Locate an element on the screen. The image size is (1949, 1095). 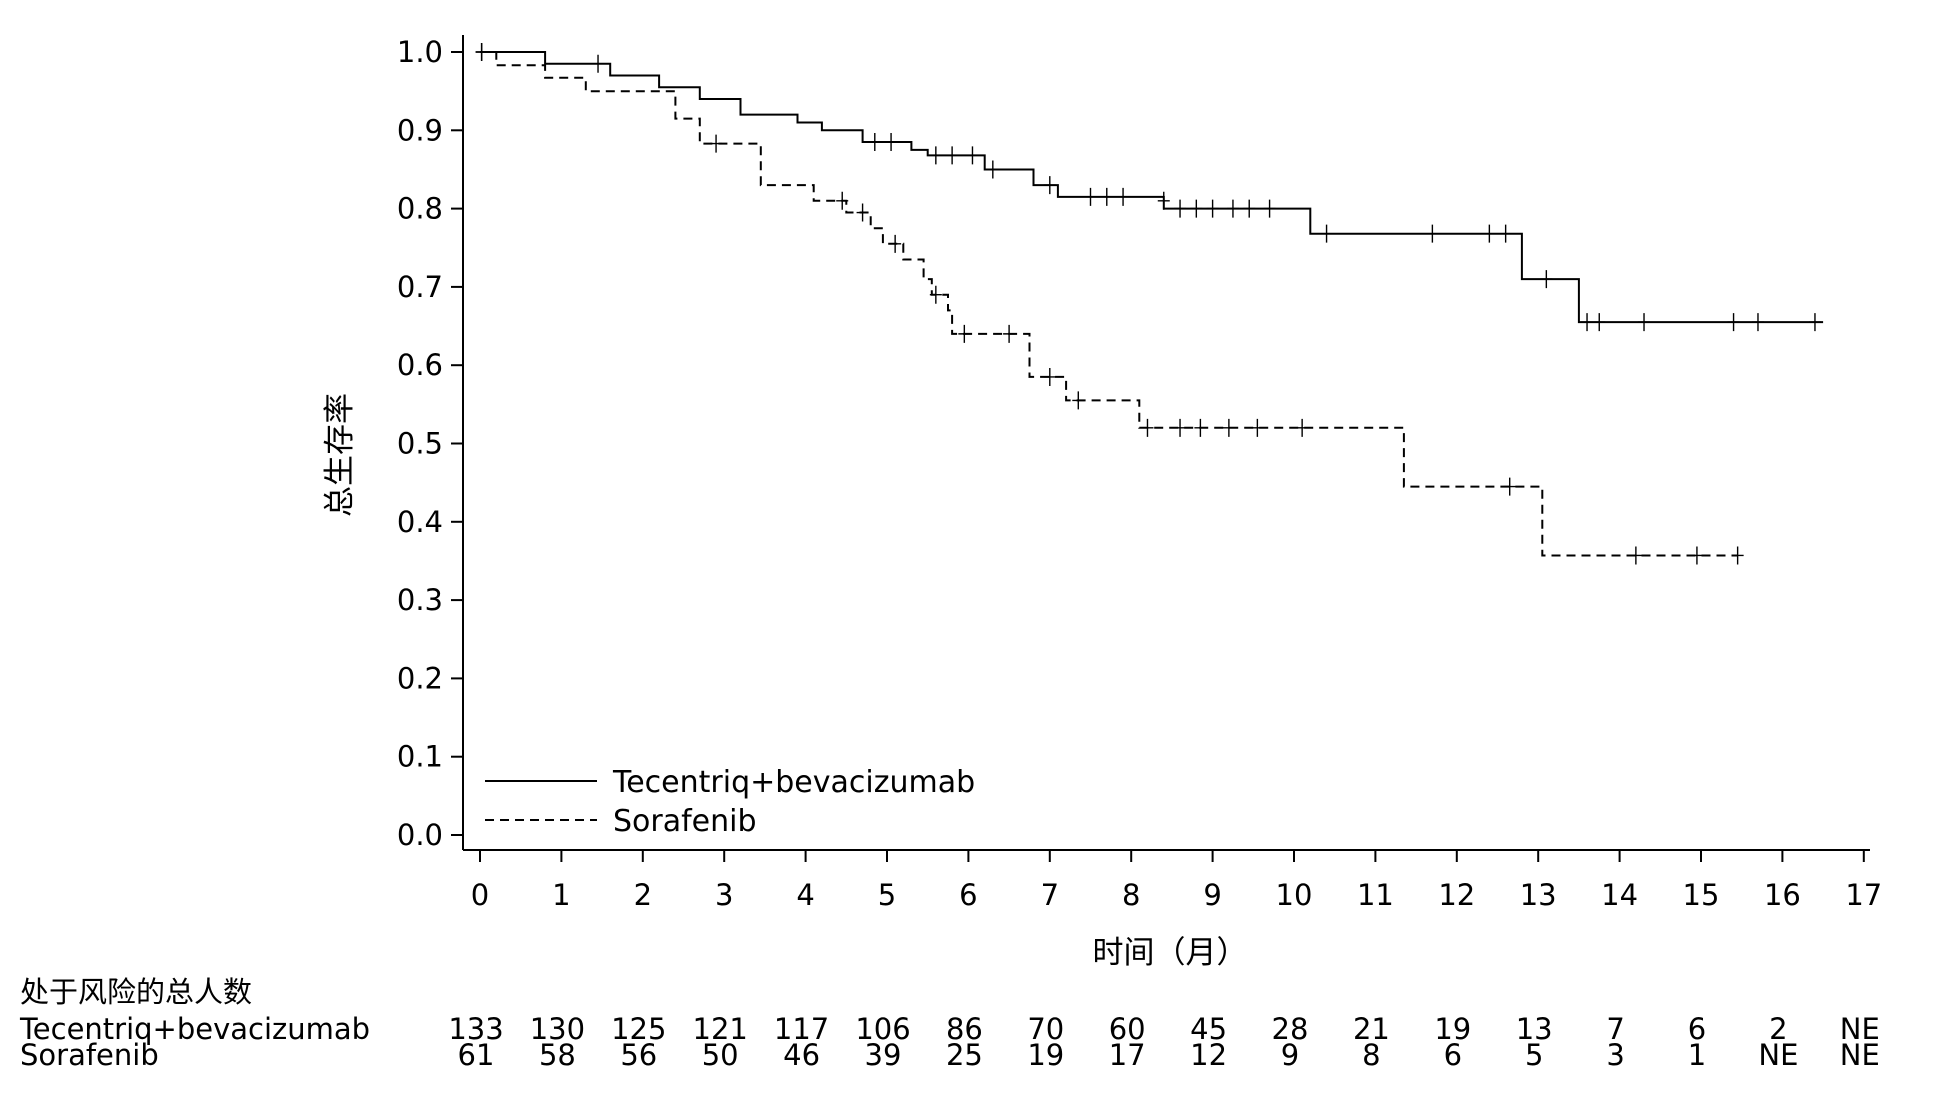
x-tick-label: 9 is located at coordinates (1212, 895).